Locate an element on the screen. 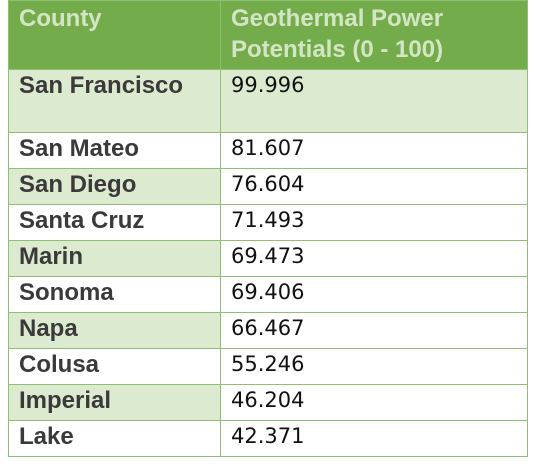 This screenshot has height=464, width=534. value-cell: 69.406 is located at coordinates (374, 294).